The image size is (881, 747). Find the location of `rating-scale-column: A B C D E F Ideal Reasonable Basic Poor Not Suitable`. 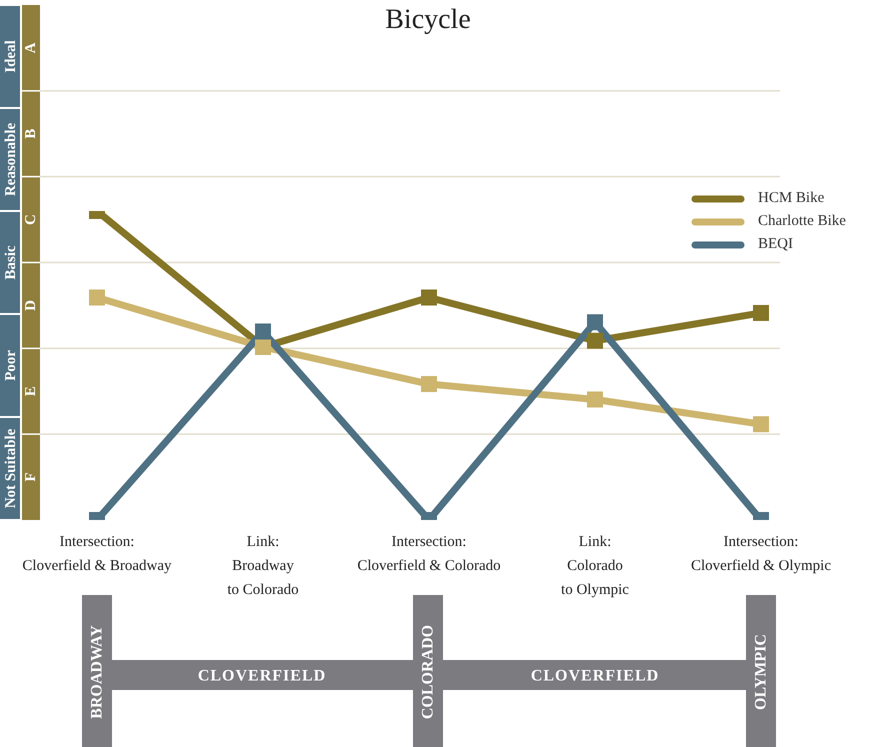

rating-scale-column: A B C D E F Ideal Reasonable Basic Poor Not Suitable is located at coordinates (20, 262).